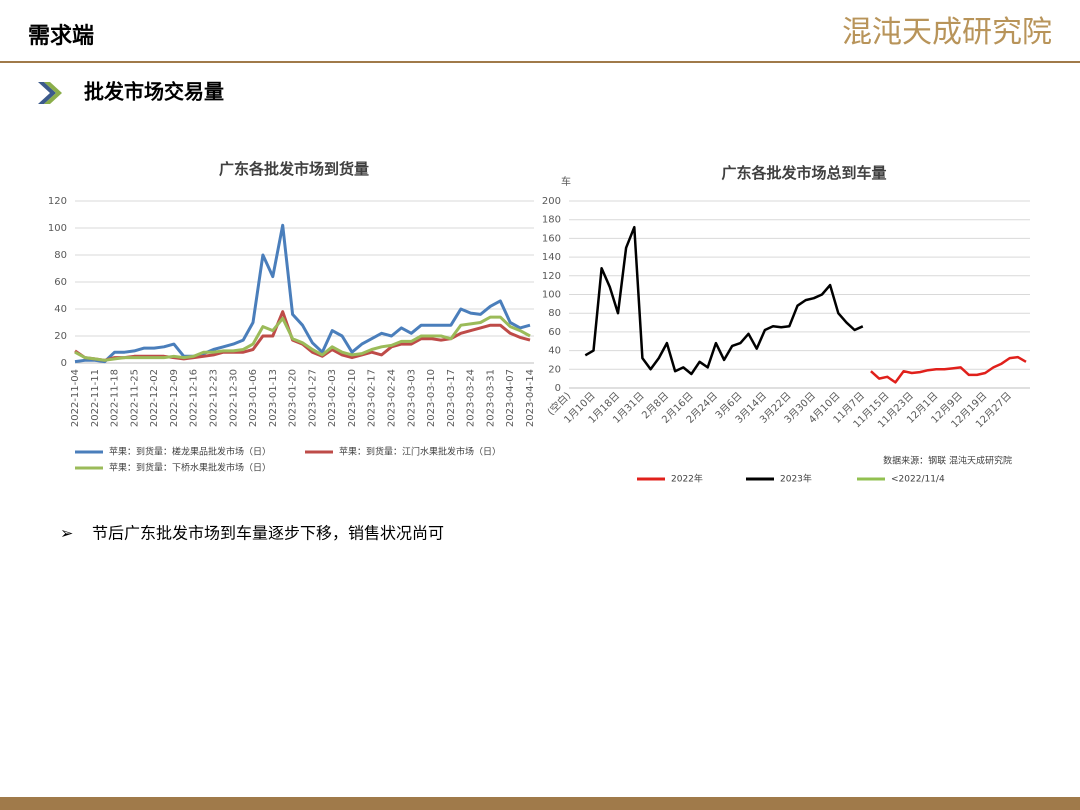 This screenshot has height=810, width=1080. Describe the element at coordinates (947, 461) in the screenshot. I see `source-note: 数据来源：钢联 混沌天成研究院` at that location.